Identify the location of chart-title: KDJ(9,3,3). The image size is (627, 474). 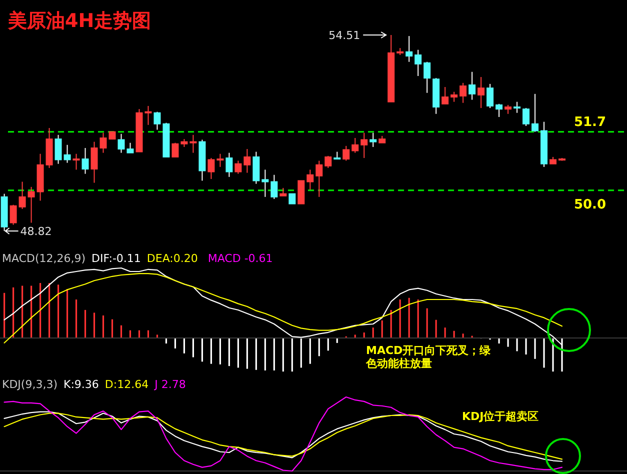
(30, 384).